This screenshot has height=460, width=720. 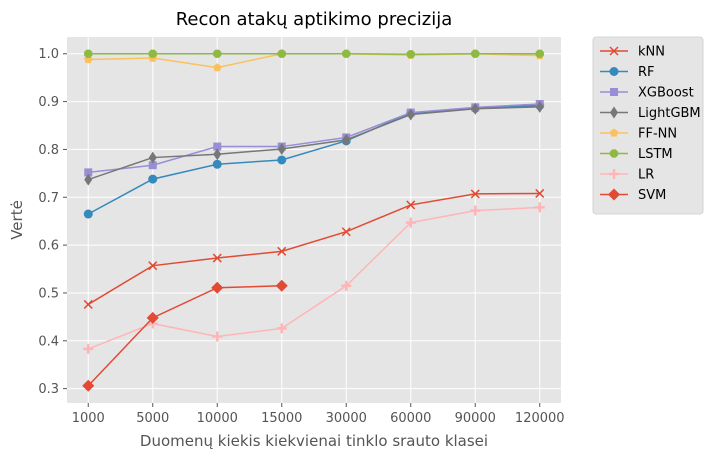 What do you see at coordinates (646, 72) in the screenshot?
I see `legend-label: RF` at bounding box center [646, 72].